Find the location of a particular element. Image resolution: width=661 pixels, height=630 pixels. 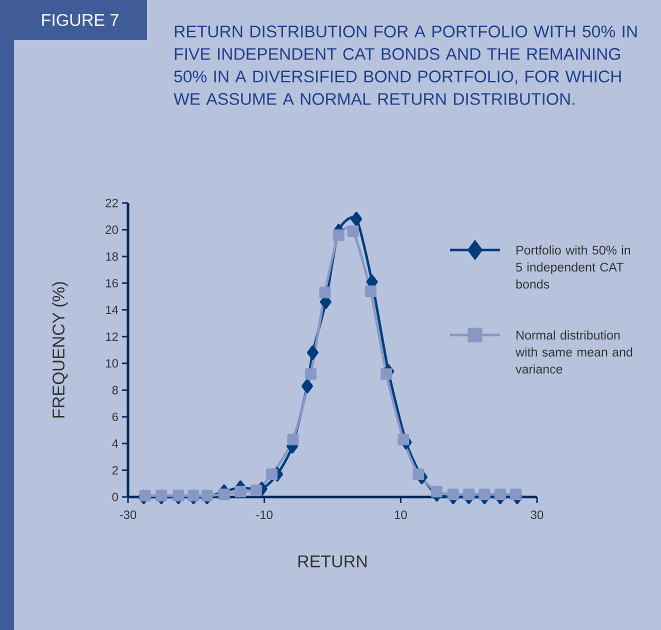

y-tick-label: 6 is located at coordinates (115, 417).